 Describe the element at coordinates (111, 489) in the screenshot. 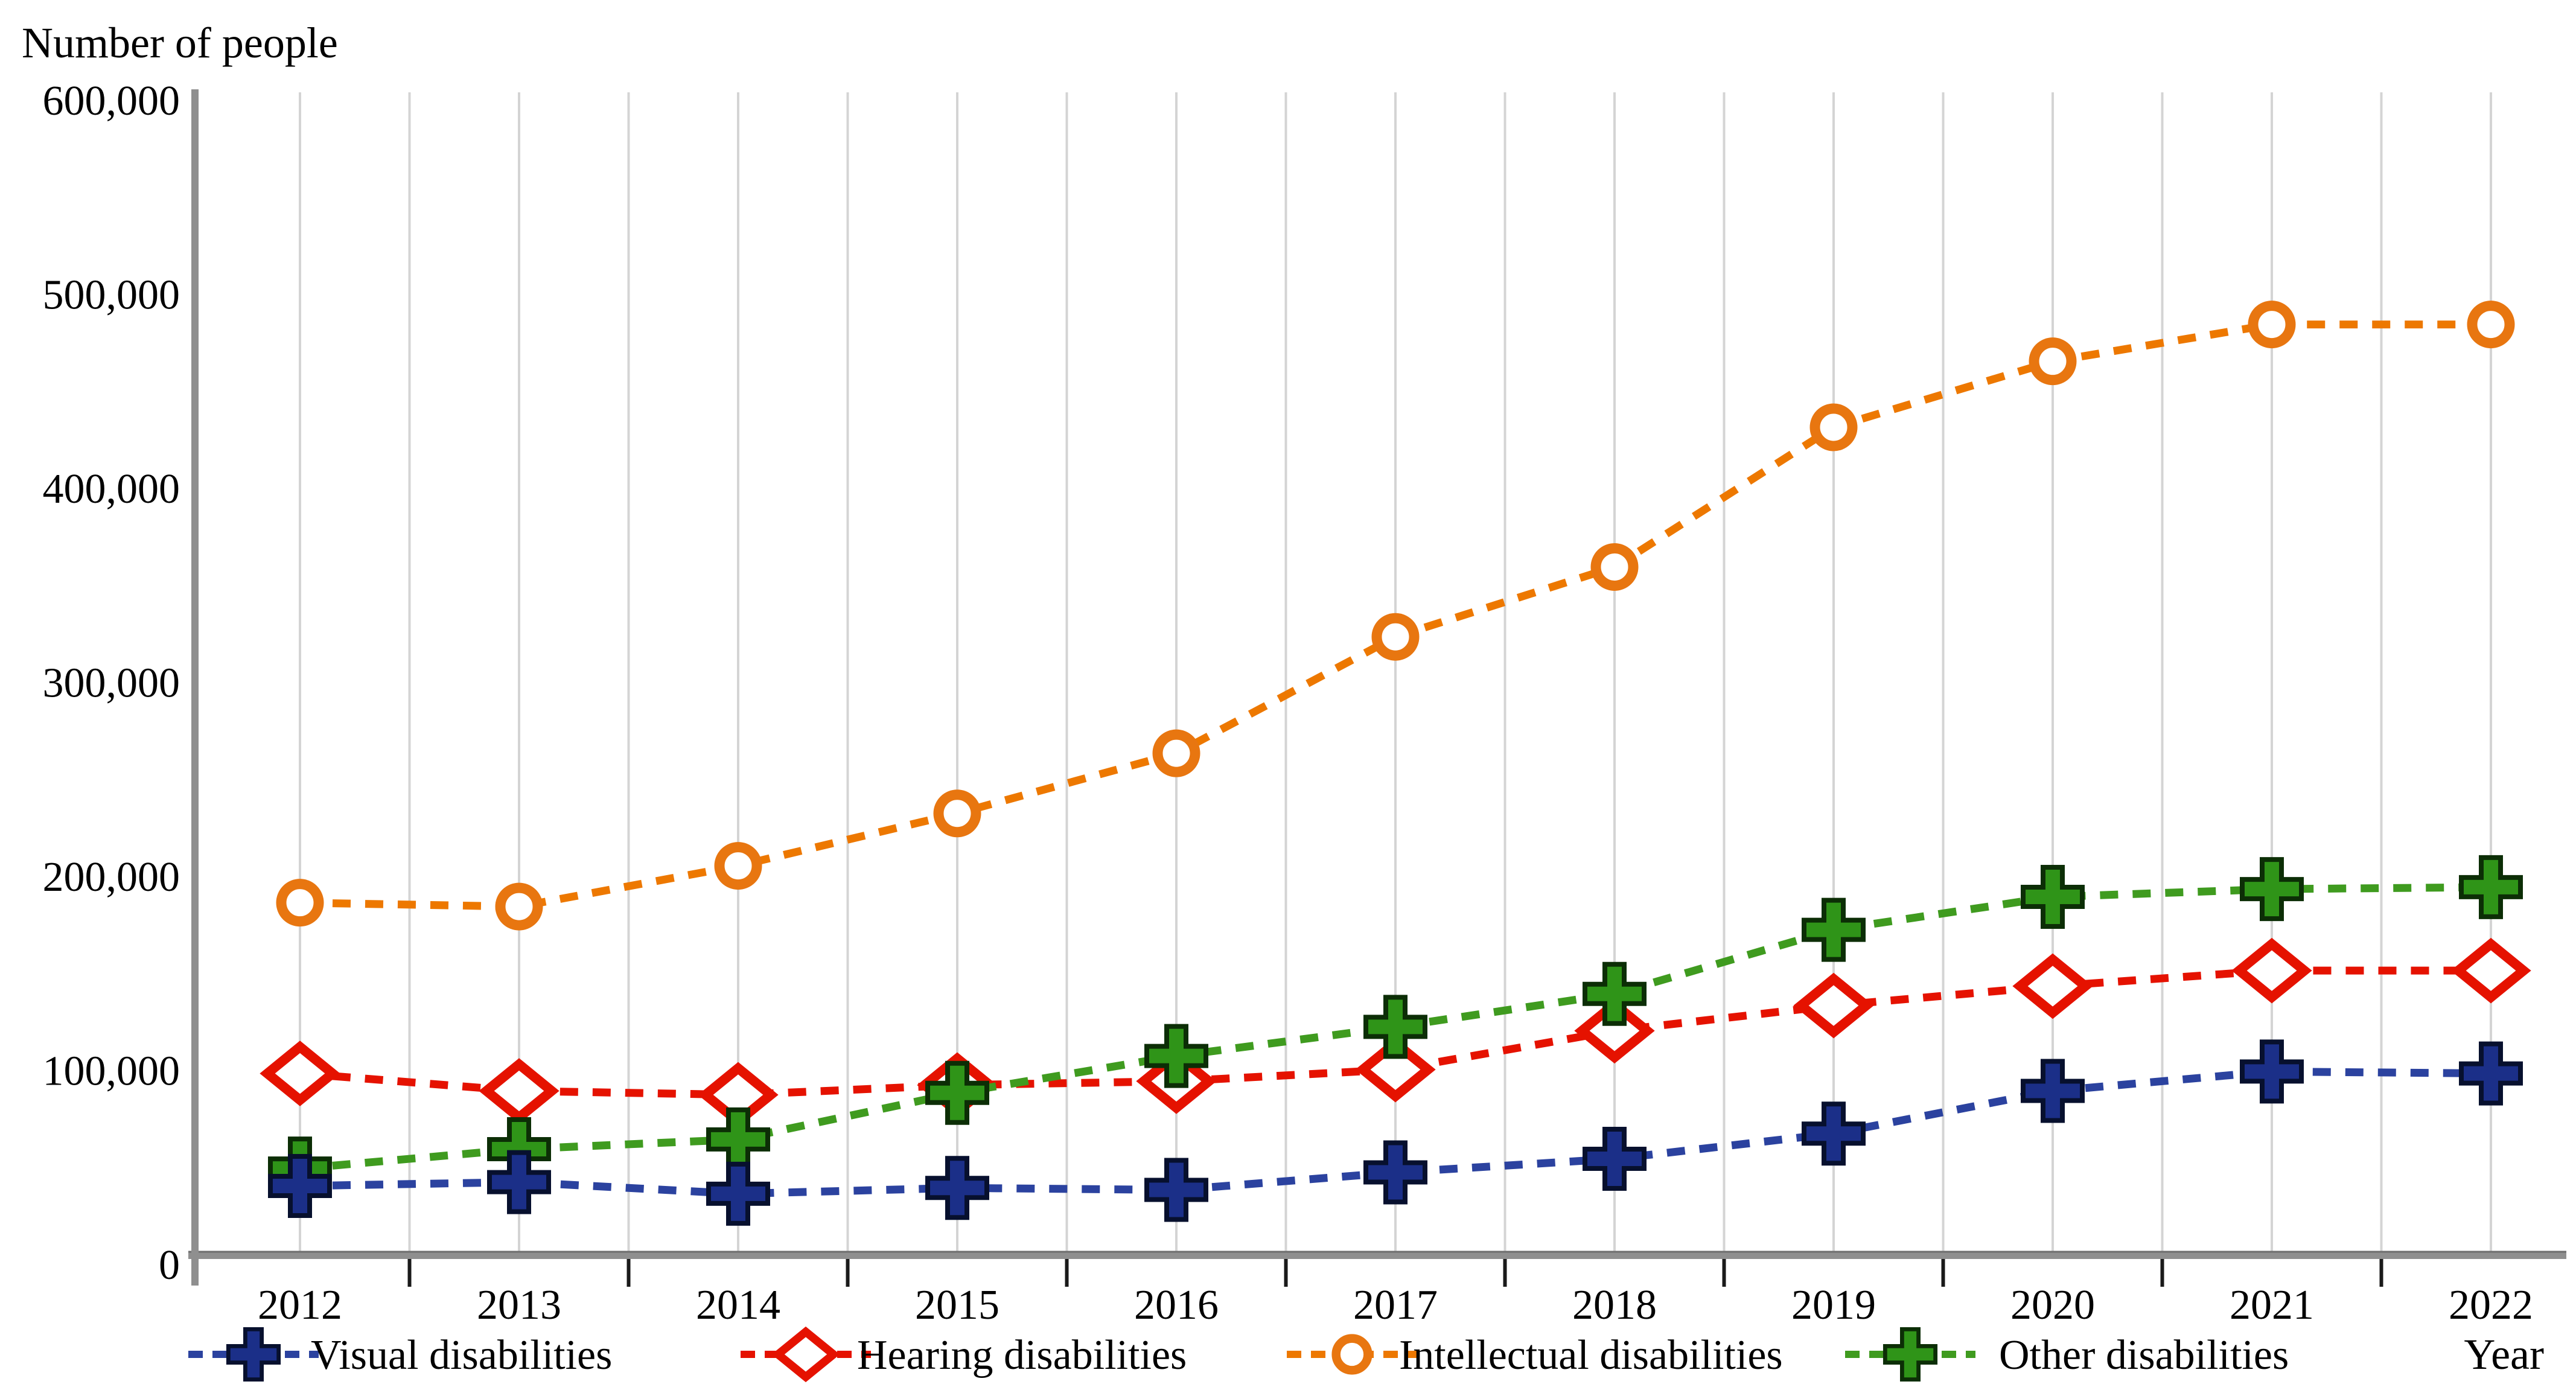

I see `y-tick-label: 400,000` at that location.